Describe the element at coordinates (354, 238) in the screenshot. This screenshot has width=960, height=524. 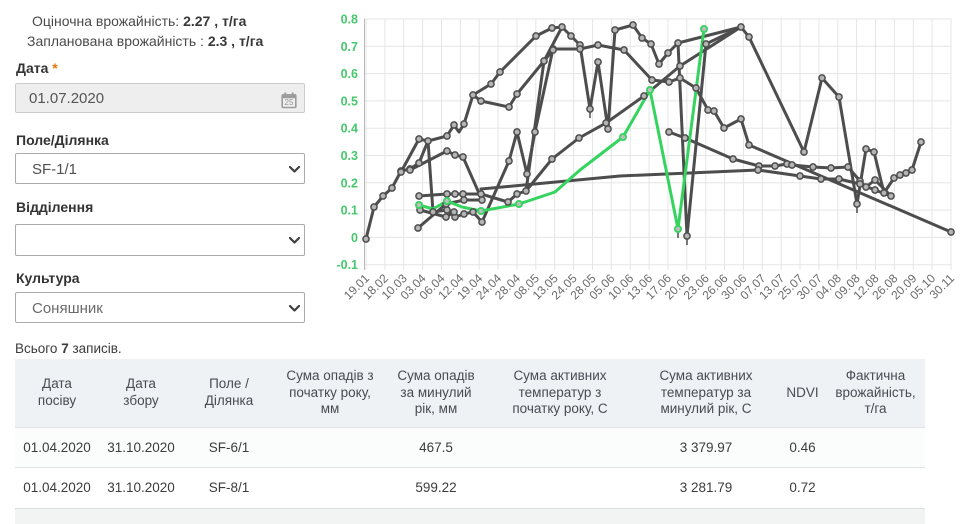
I see `svg-text: 0` at that location.